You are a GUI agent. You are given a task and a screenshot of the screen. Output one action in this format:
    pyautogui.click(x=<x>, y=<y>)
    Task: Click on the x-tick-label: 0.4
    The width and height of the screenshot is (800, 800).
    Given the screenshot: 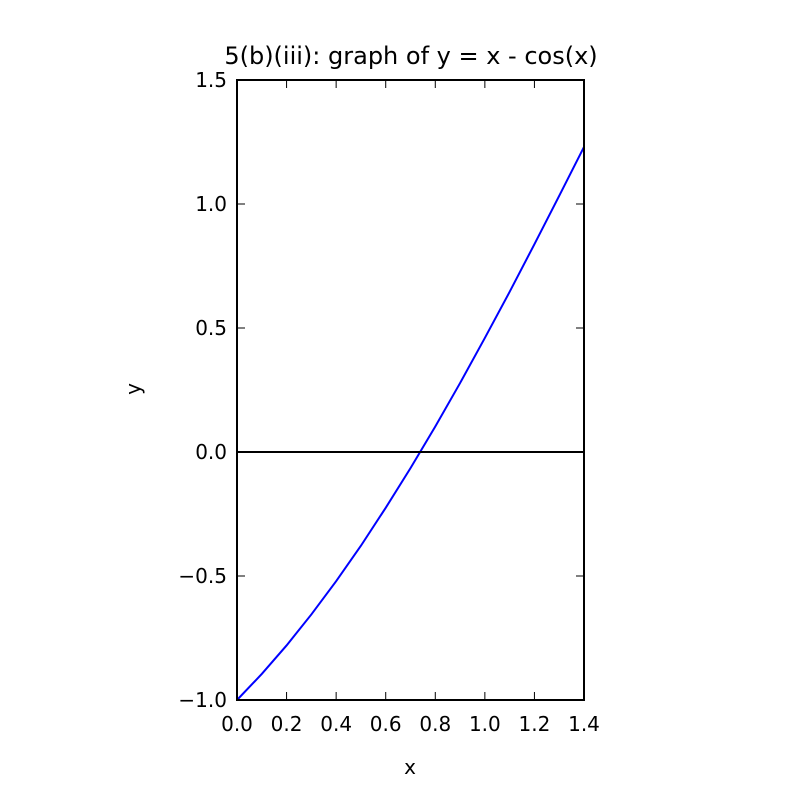 What is the action you would take?
    pyautogui.click(x=336, y=724)
    